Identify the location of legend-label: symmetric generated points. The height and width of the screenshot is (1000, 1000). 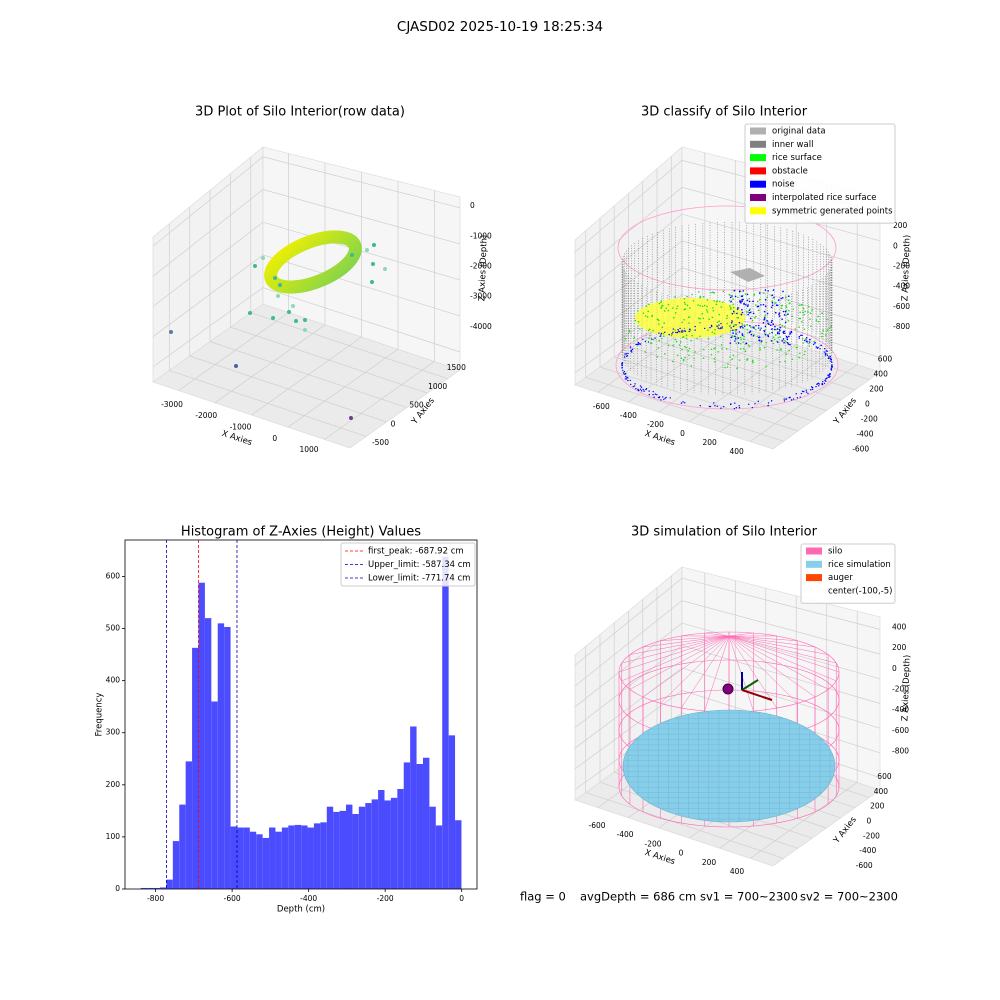
(832, 211).